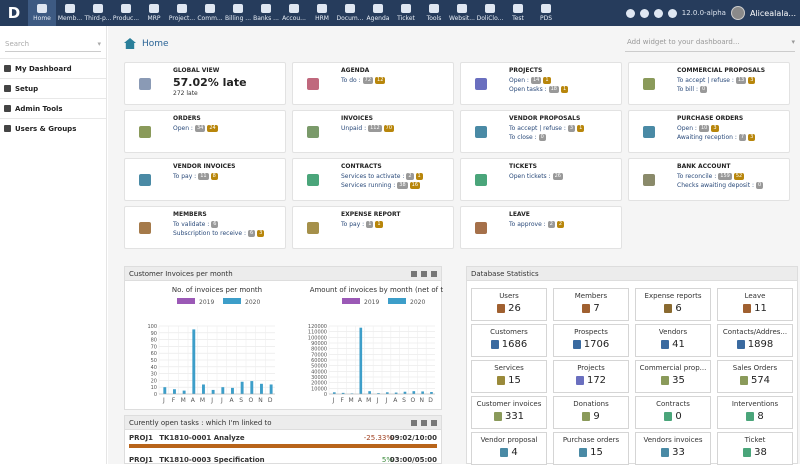 This screenshot has height=465, width=800. What do you see at coordinates (53, 88) in the screenshot?
I see `sidebar-item-setup: Setup` at bounding box center [53, 88].